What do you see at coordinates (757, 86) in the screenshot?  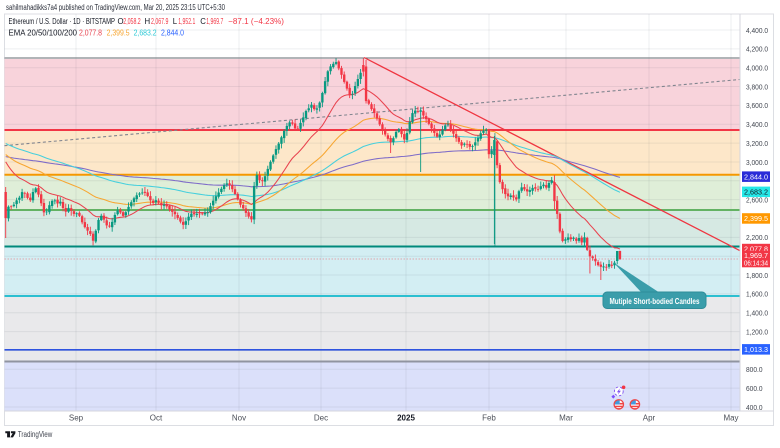 I see `svg-text: 3,800.0` at bounding box center [757, 86].